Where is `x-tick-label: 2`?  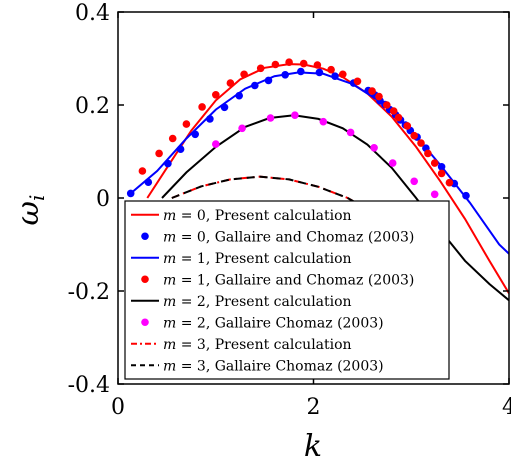
x-tick-label: 2 is located at coordinates (314, 407).